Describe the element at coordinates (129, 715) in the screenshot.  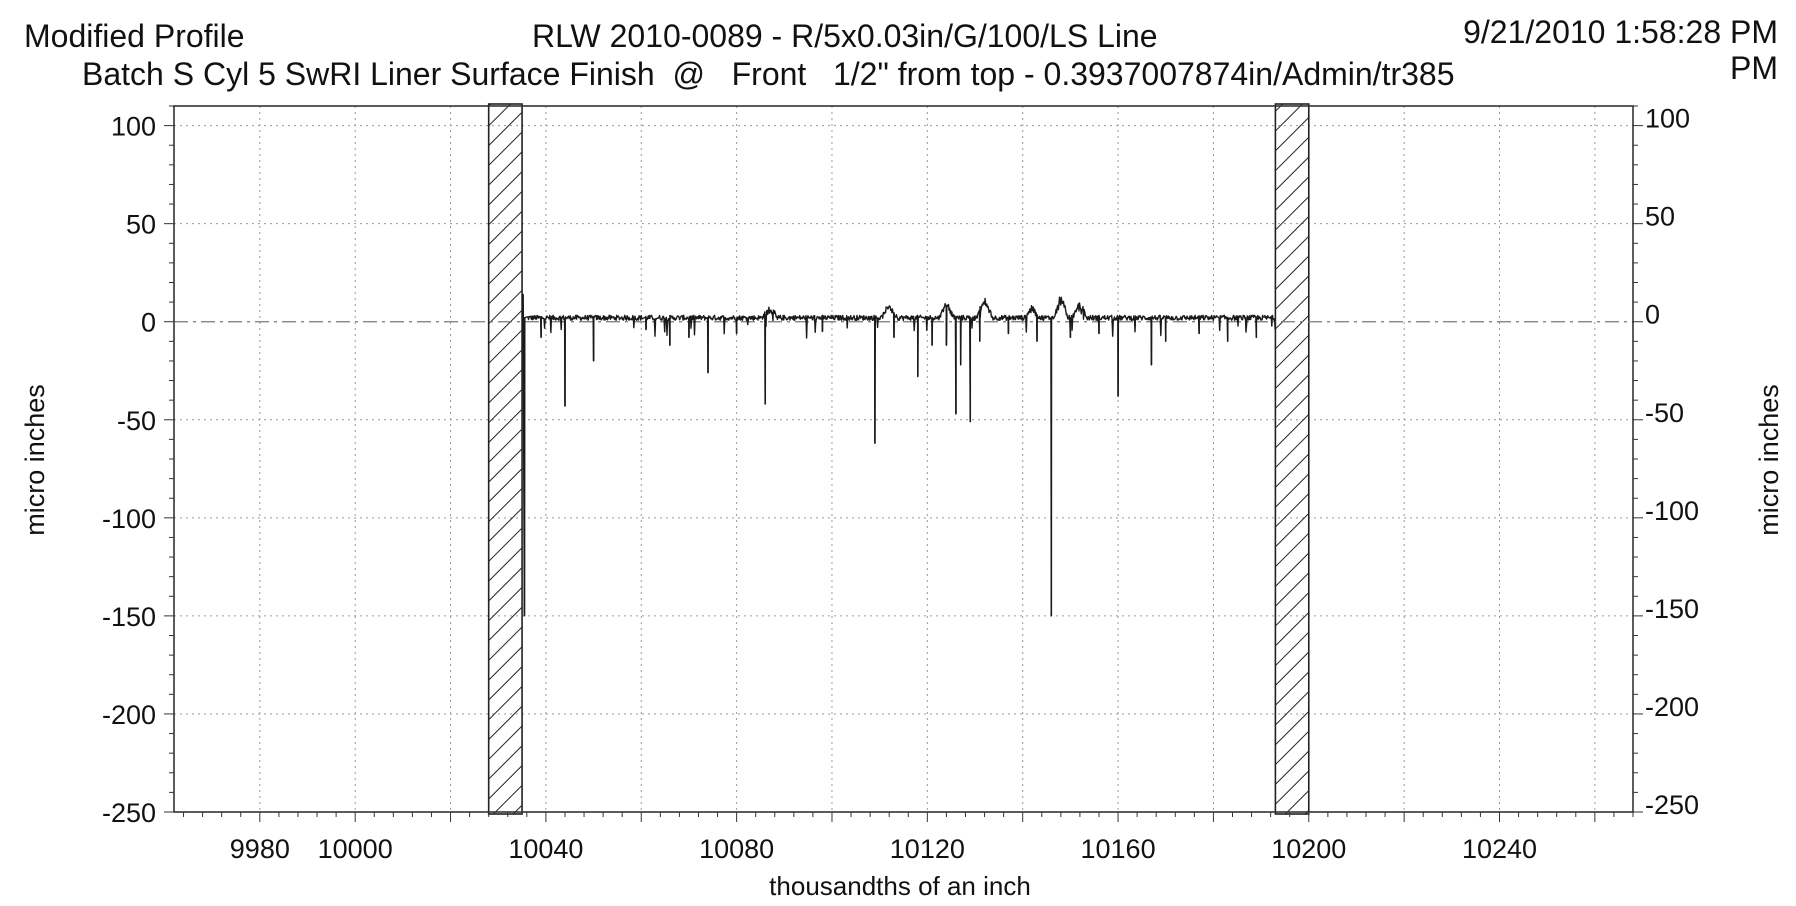
I see `y-tick-label-left: -200` at that location.